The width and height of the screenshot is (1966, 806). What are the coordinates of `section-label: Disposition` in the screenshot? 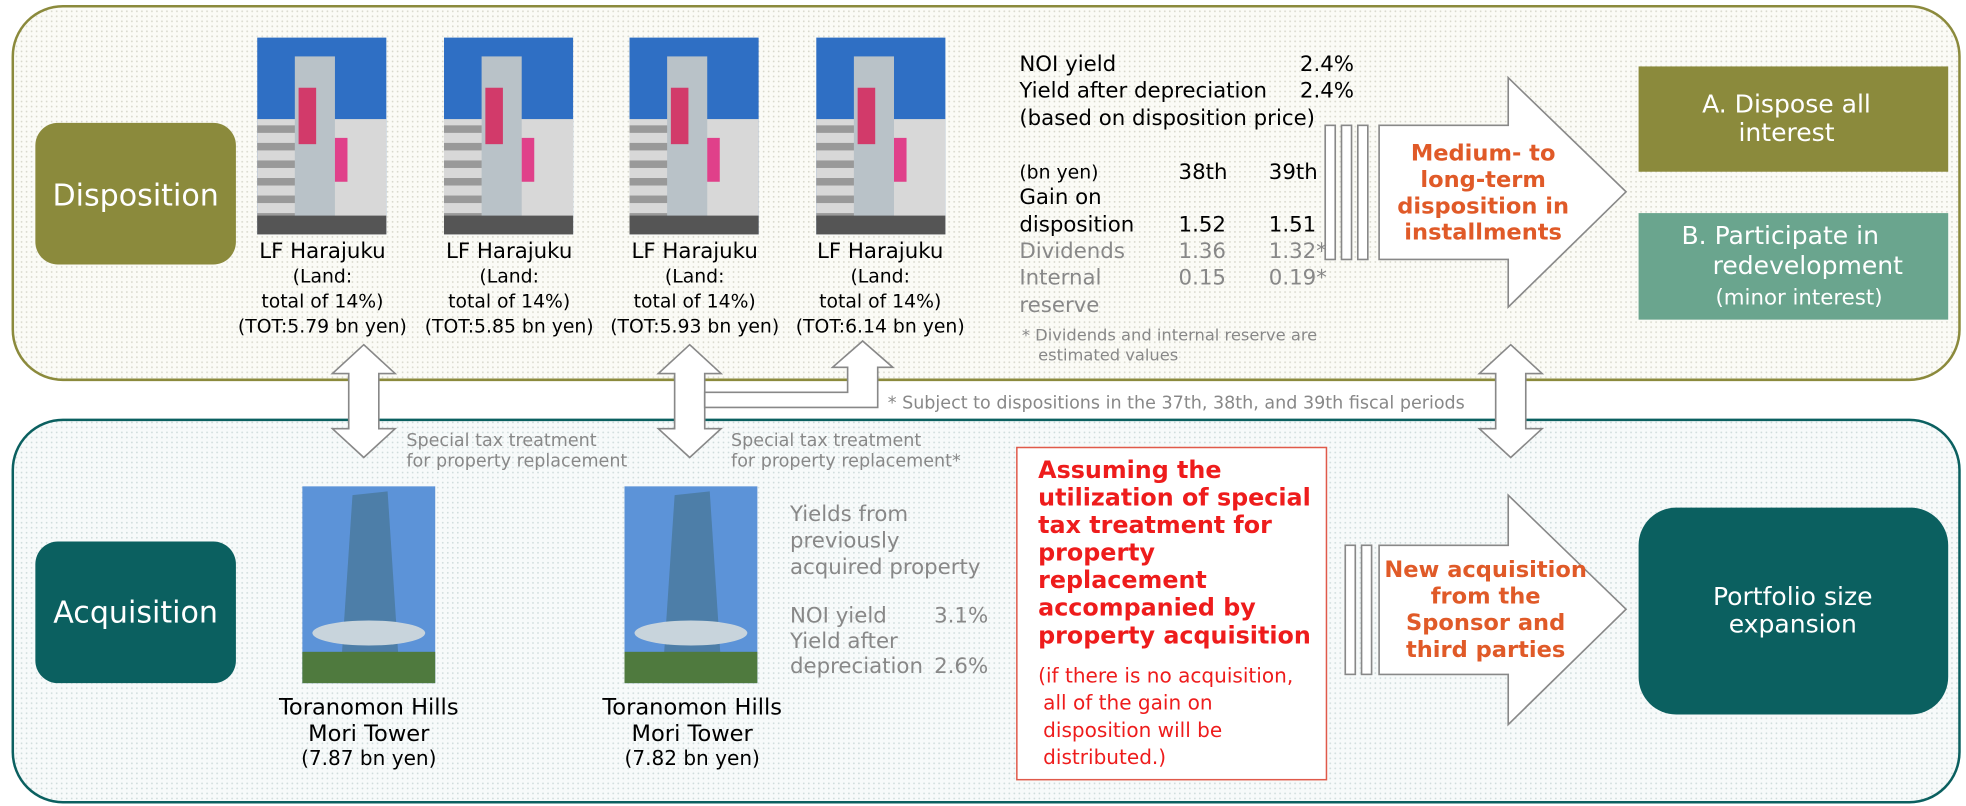 It's located at (135, 195).